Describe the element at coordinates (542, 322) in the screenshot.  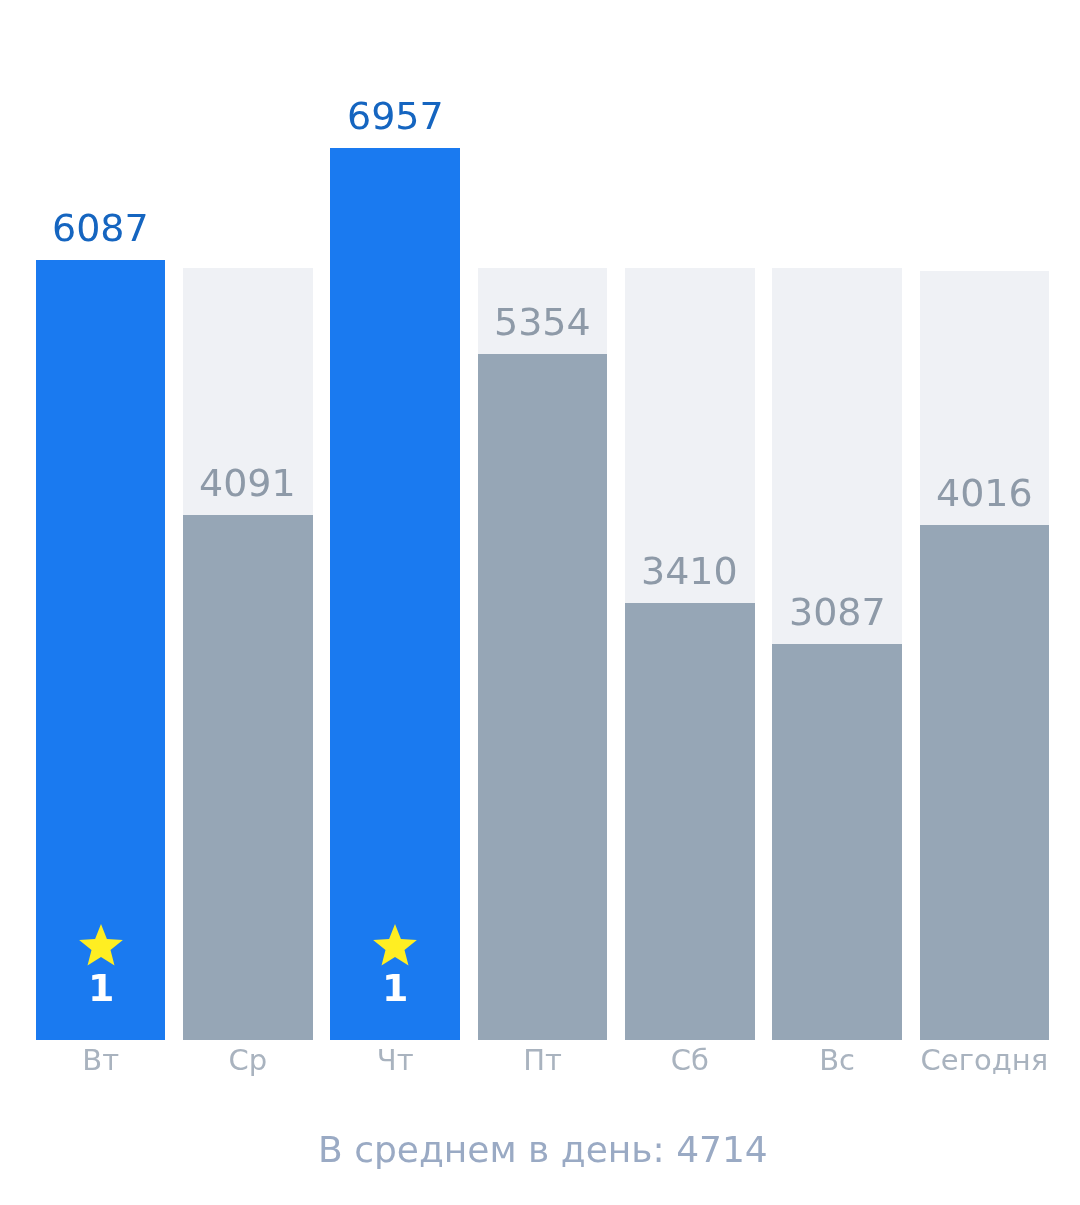
I see `data-label: 5354` at that location.